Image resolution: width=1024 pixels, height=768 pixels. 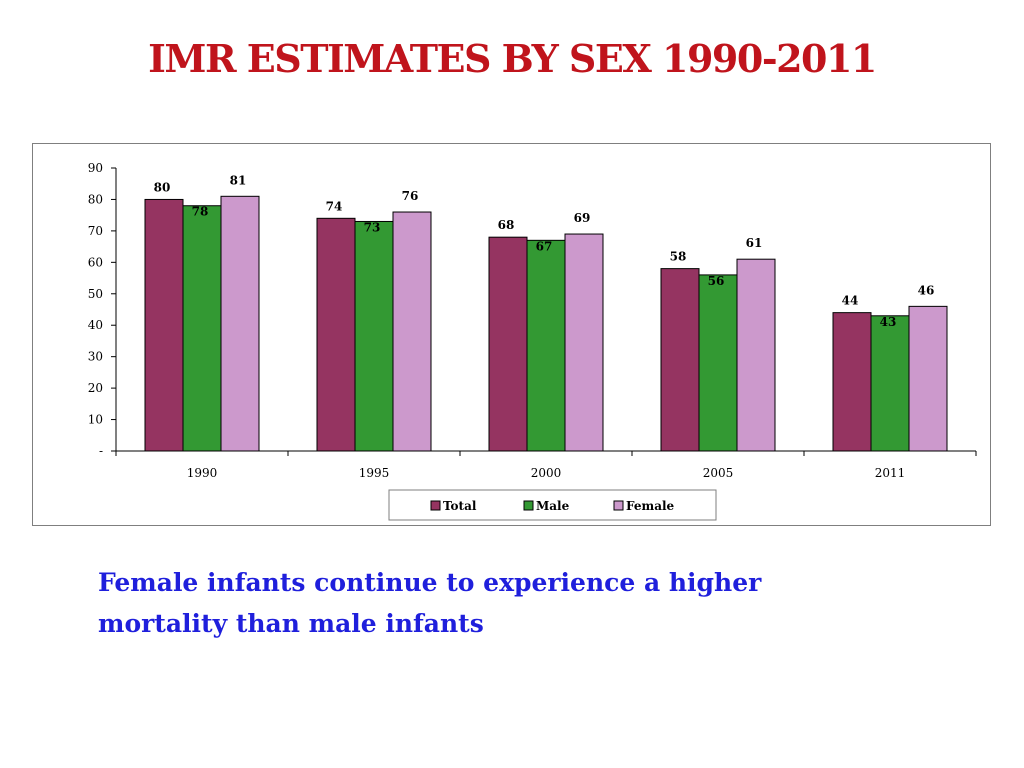 What do you see at coordinates (162, 187) in the screenshot?
I see `data-label: 80` at bounding box center [162, 187].